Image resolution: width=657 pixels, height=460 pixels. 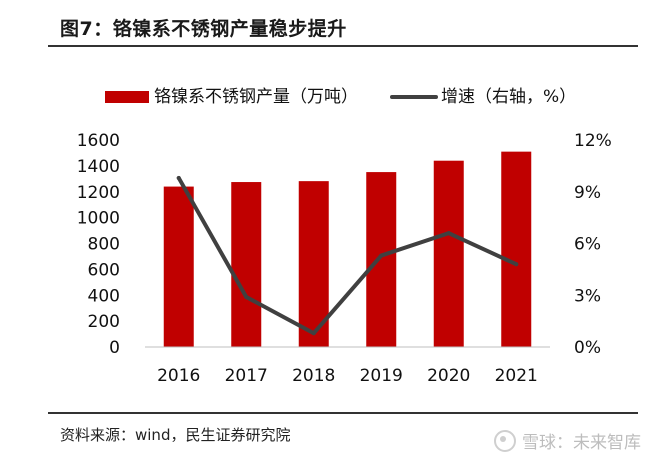 What do you see at coordinates (516, 376) in the screenshot?
I see `x-tick-label: 2021` at bounding box center [516, 376].